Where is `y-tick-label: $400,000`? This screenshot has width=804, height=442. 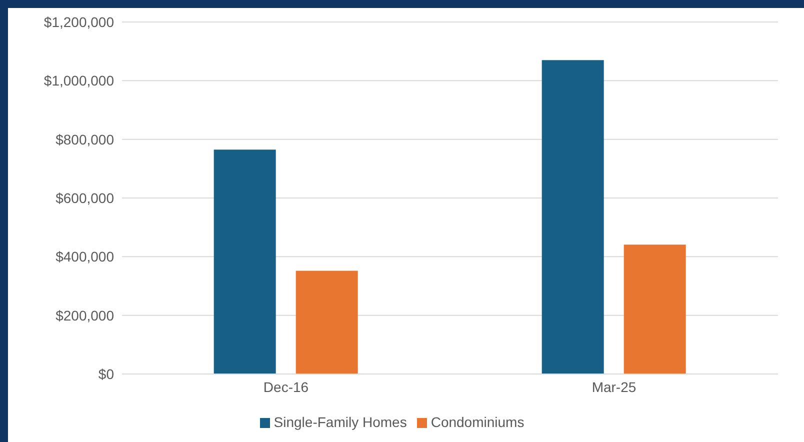 y-tick-label: $400,000 is located at coordinates (85, 256).